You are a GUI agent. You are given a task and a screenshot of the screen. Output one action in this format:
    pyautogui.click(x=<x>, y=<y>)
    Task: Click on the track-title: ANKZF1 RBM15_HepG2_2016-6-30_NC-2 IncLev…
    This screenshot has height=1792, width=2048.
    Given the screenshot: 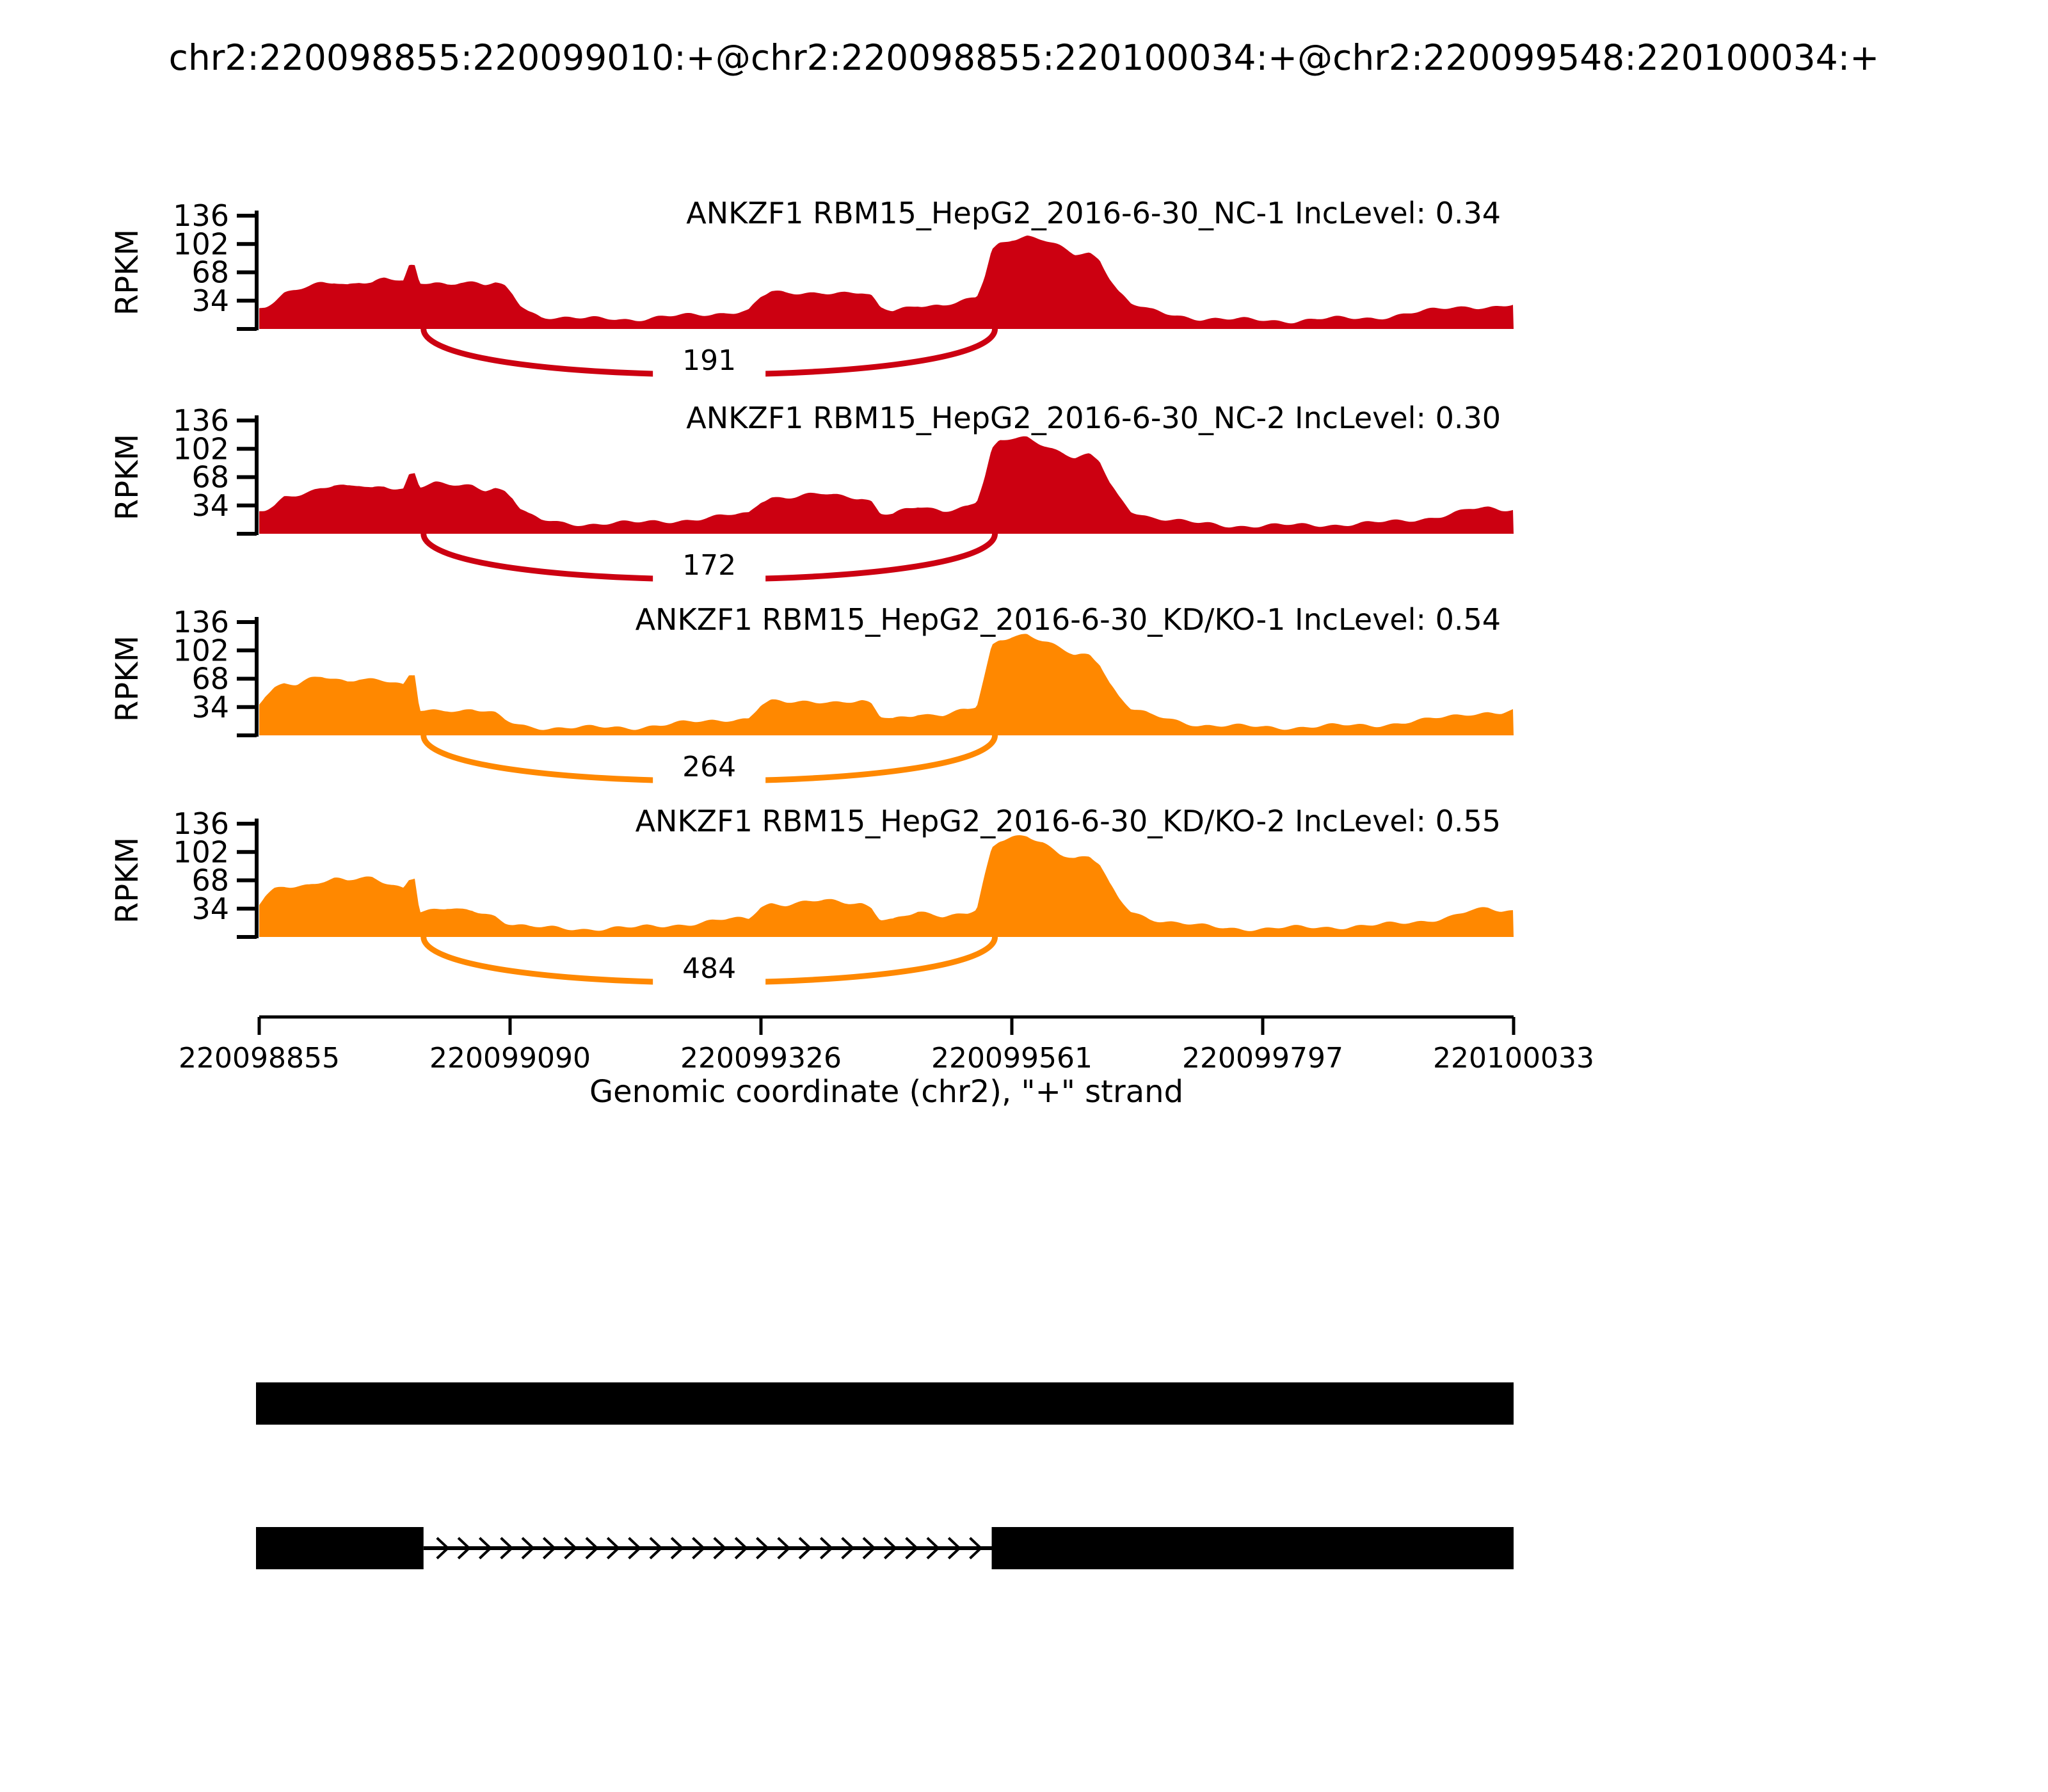 What is the action you would take?
    pyautogui.click(x=1093, y=418)
    